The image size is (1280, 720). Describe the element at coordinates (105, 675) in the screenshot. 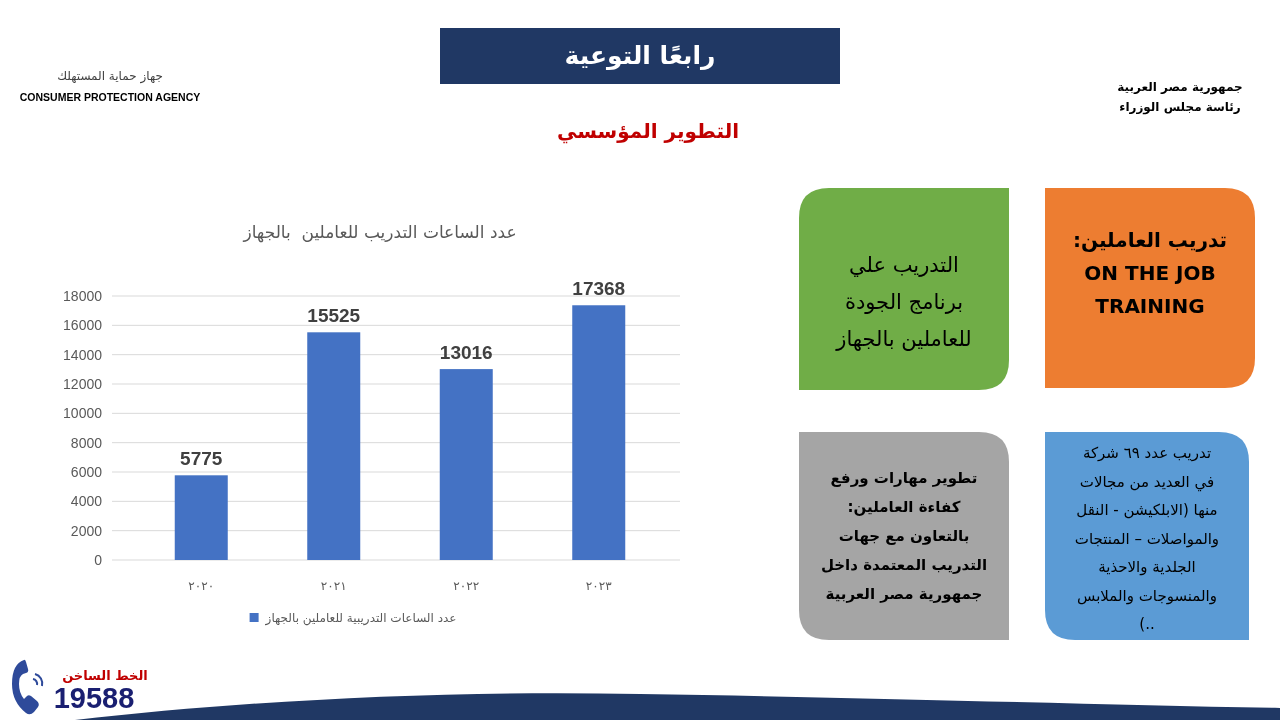

I see `text: الخط الساخن` at that location.